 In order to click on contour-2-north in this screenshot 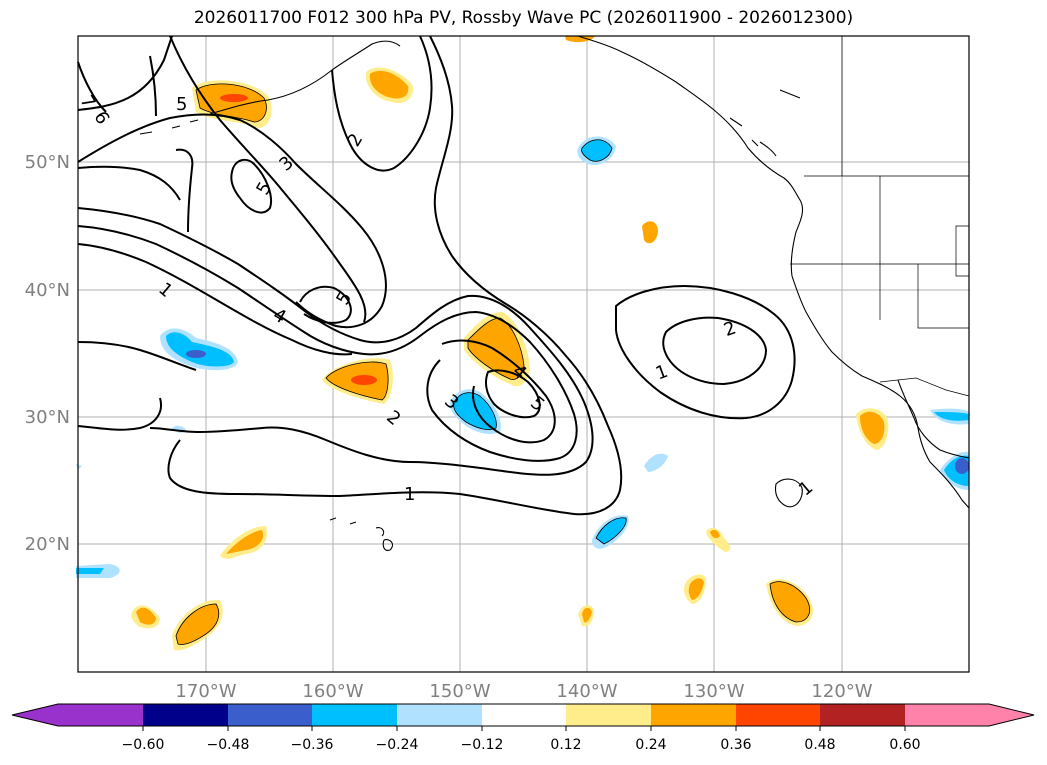, I will do `click(382, 103)`.